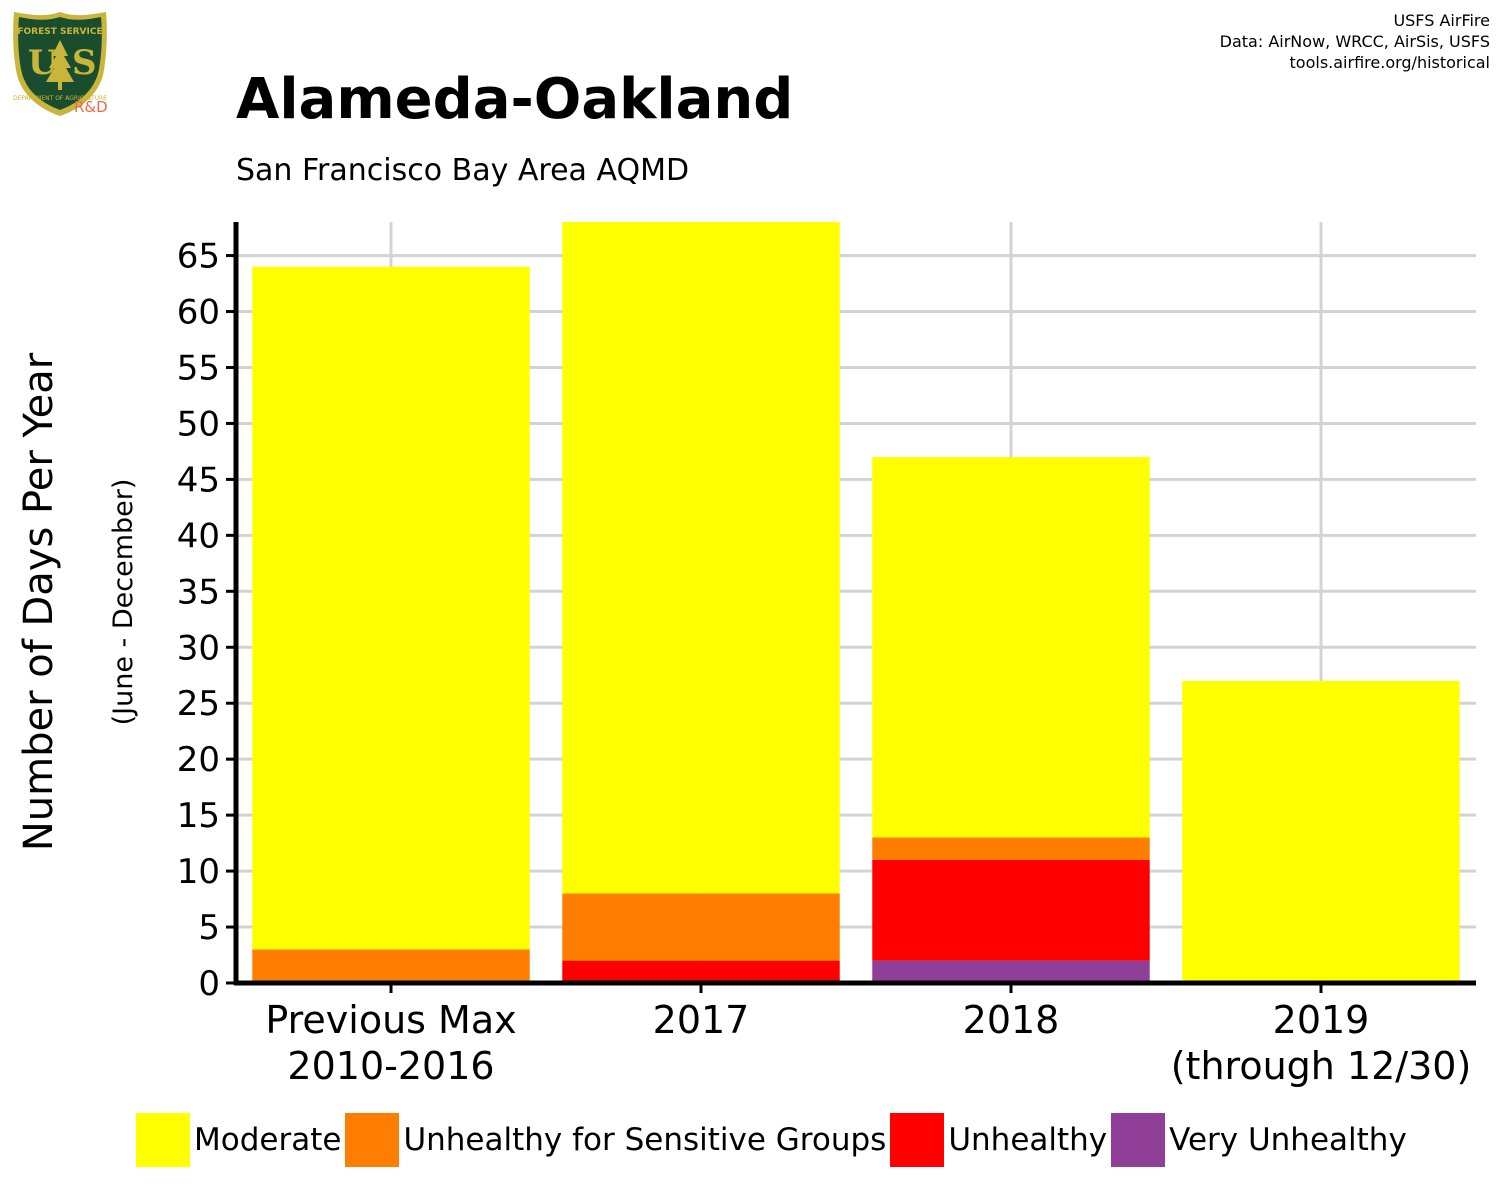 The width and height of the screenshot is (1500, 1200). Describe the element at coordinates (198, 313) in the screenshot. I see `y-tick-label: 60` at that location.